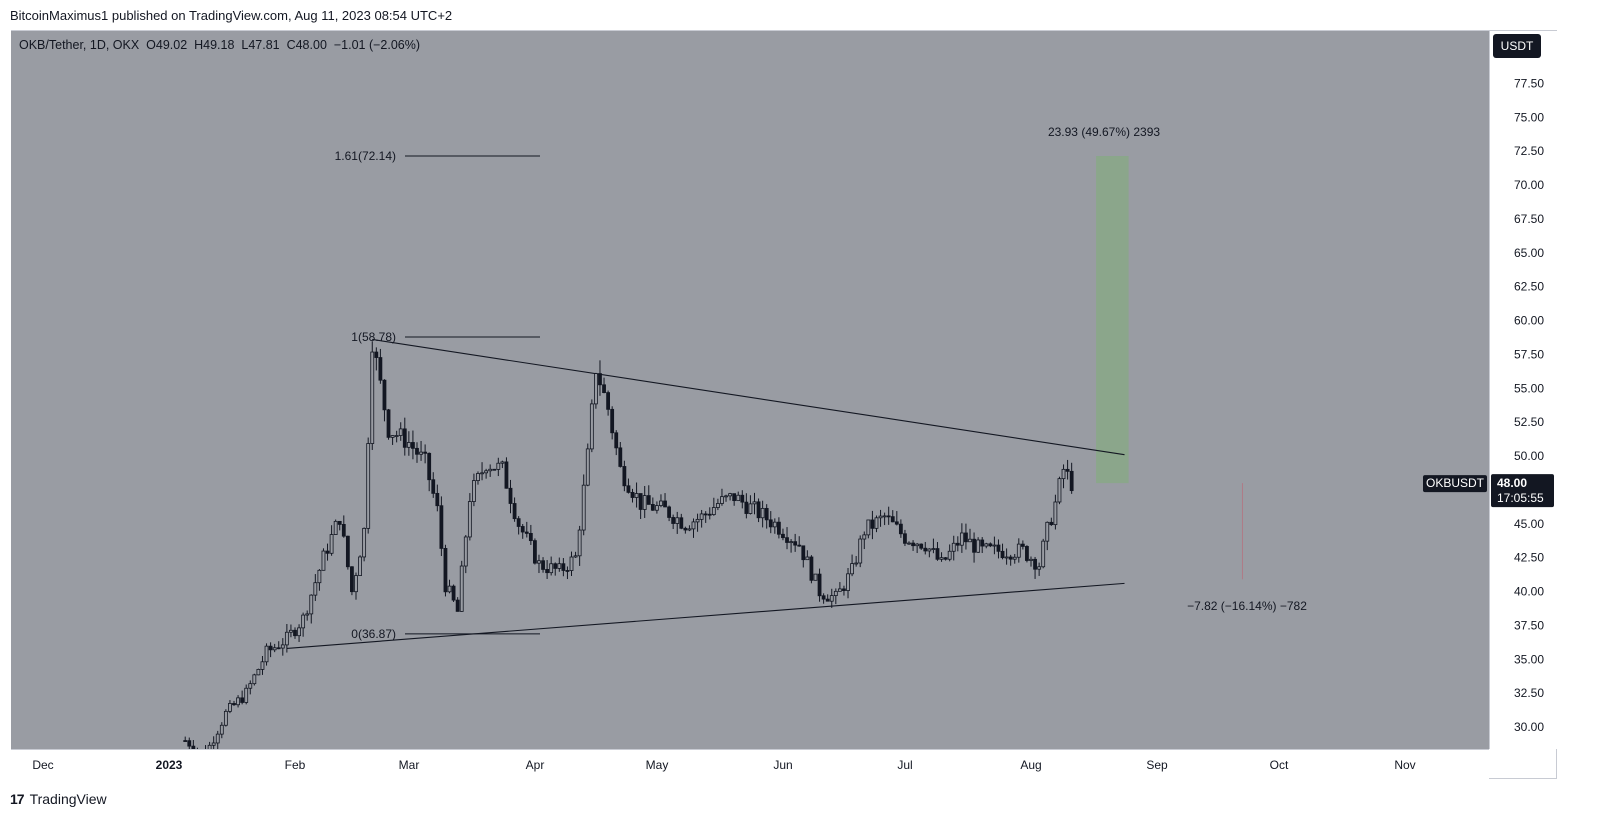 Image resolution: width=1605 pixels, height=837 pixels. What do you see at coordinates (705, 615) in the screenshot?
I see `ascending-support-line` at bounding box center [705, 615].